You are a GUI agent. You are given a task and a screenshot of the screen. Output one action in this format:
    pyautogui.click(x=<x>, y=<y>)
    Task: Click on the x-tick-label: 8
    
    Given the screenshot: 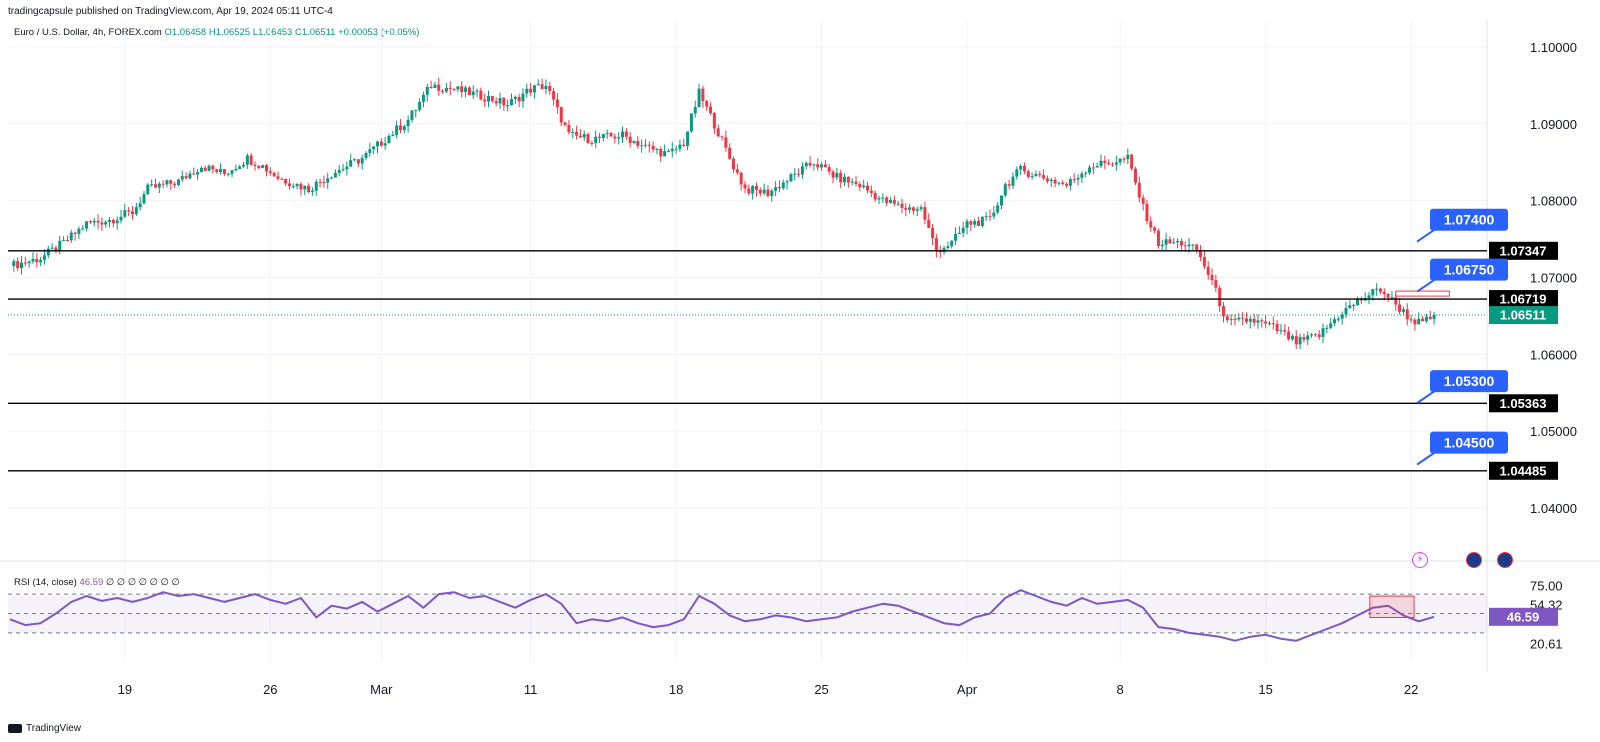 What is the action you would take?
    pyautogui.click(x=1120, y=689)
    